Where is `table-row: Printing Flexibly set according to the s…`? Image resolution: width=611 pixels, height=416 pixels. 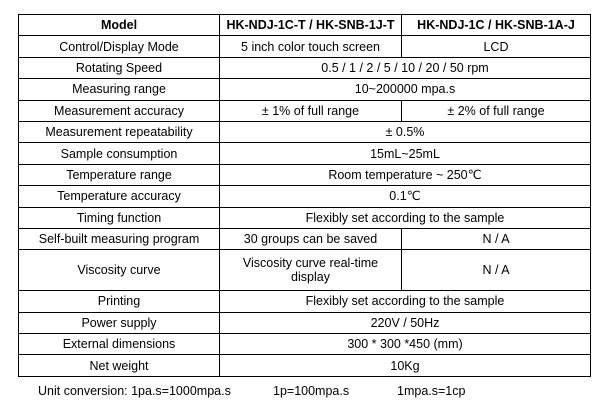 table-row: Printing Flexibly set according to the s… is located at coordinates (304, 301).